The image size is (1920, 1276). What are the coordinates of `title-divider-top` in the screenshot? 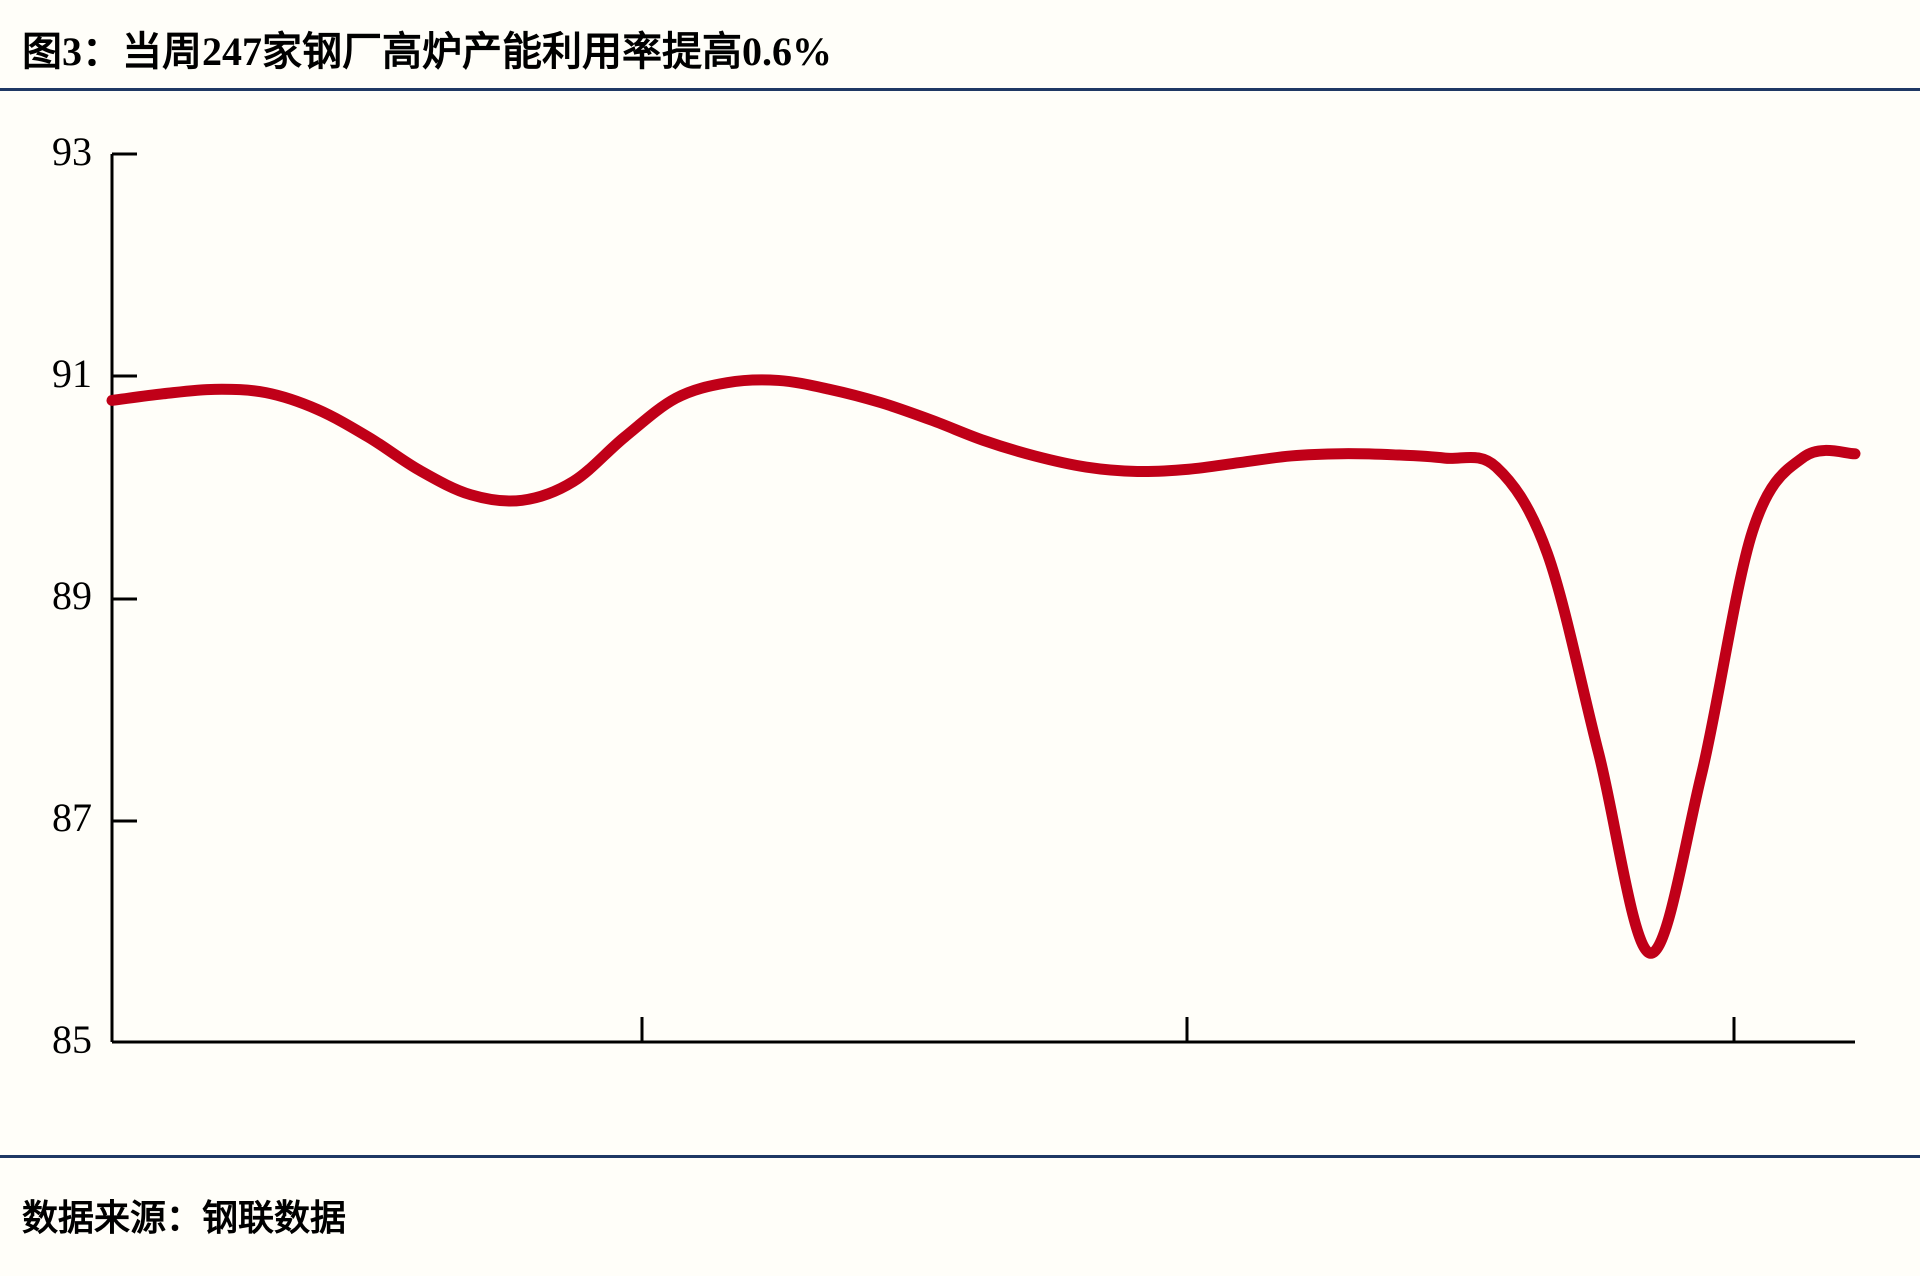 It's located at (960, 89).